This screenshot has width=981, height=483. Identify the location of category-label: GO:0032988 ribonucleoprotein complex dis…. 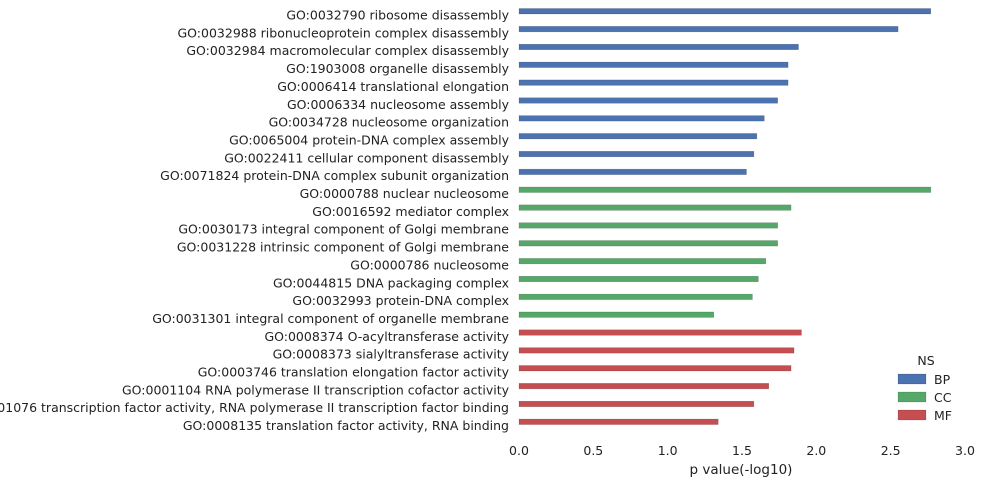
(343, 32).